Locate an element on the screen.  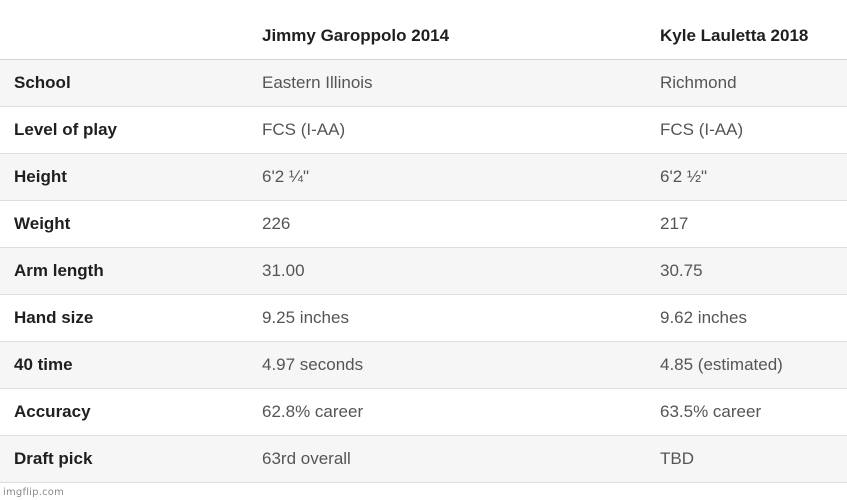
player1-40-time: 4.97 seconds is located at coordinates (447, 365).